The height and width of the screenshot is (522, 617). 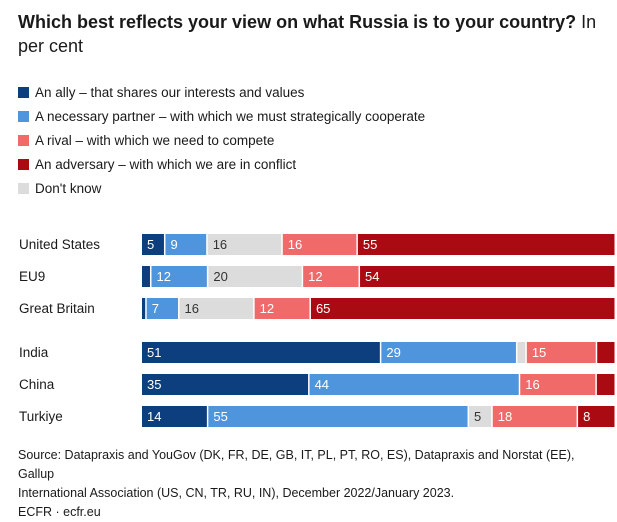 I want to click on data-label: 54, so click(x=372, y=276).